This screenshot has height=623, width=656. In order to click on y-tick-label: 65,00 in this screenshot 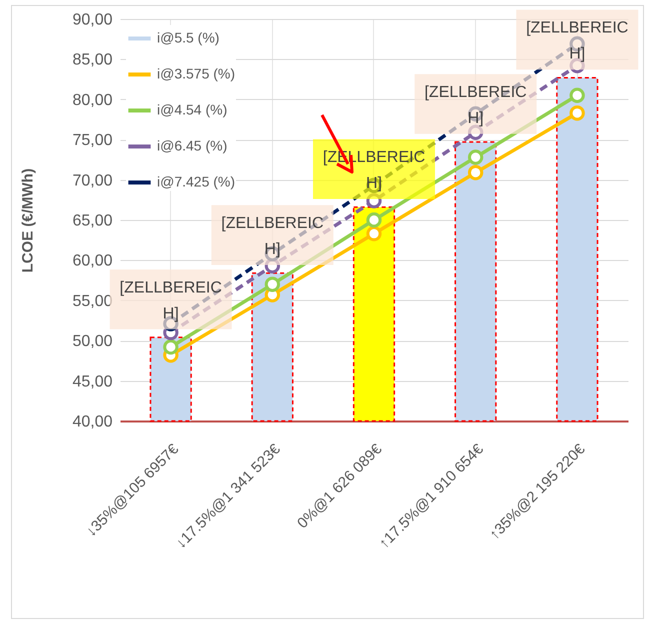, I will do `click(92, 221)`.